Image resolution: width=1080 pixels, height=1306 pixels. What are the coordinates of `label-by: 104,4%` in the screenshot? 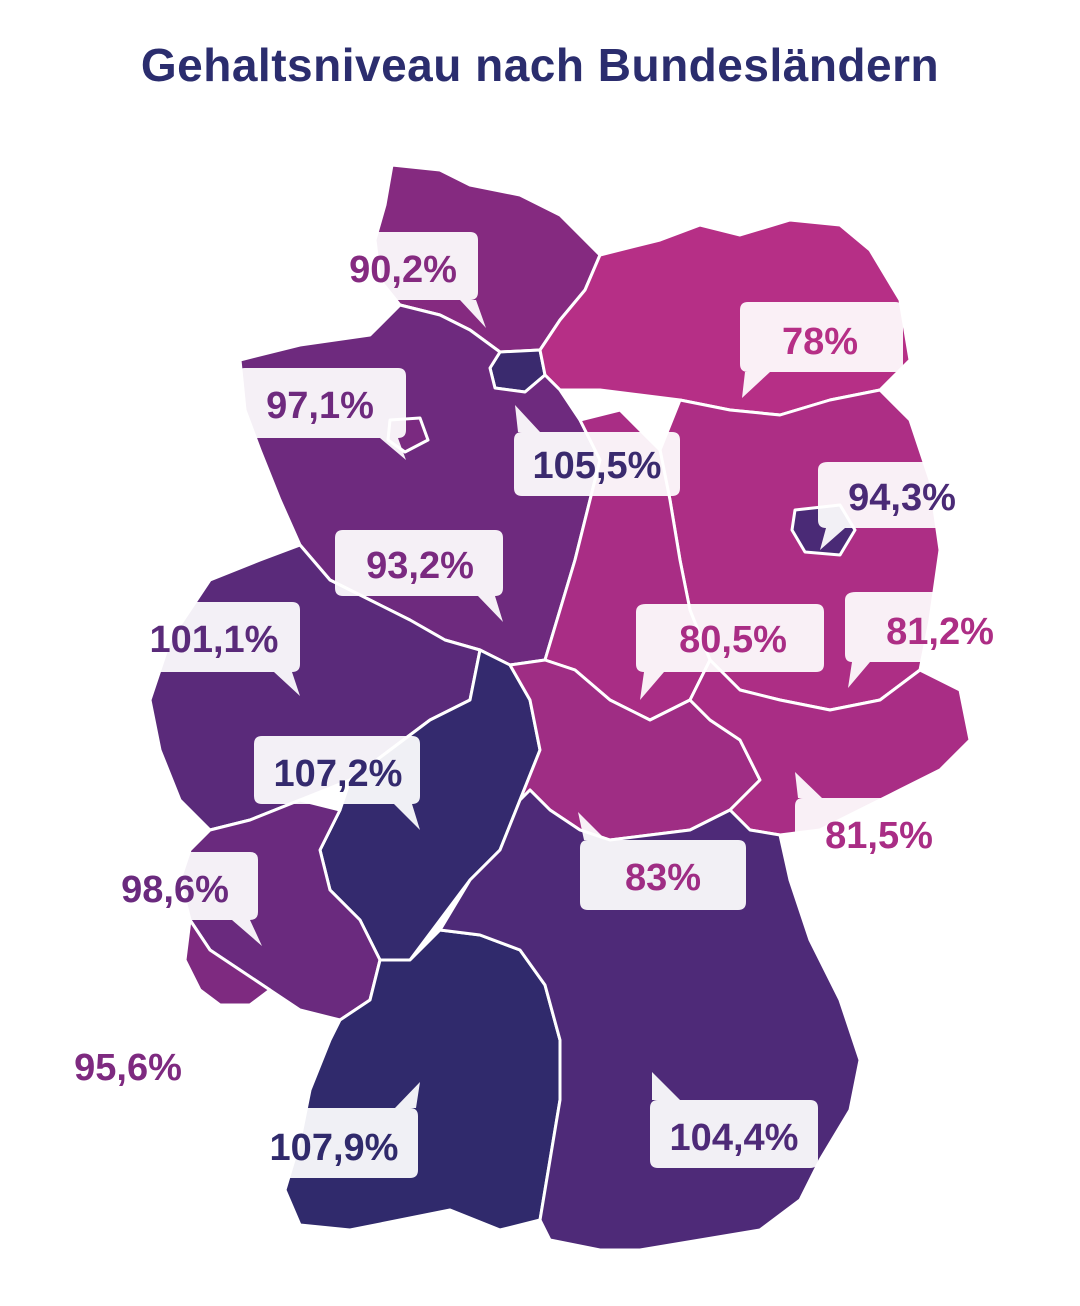 It's located at (734, 1138).